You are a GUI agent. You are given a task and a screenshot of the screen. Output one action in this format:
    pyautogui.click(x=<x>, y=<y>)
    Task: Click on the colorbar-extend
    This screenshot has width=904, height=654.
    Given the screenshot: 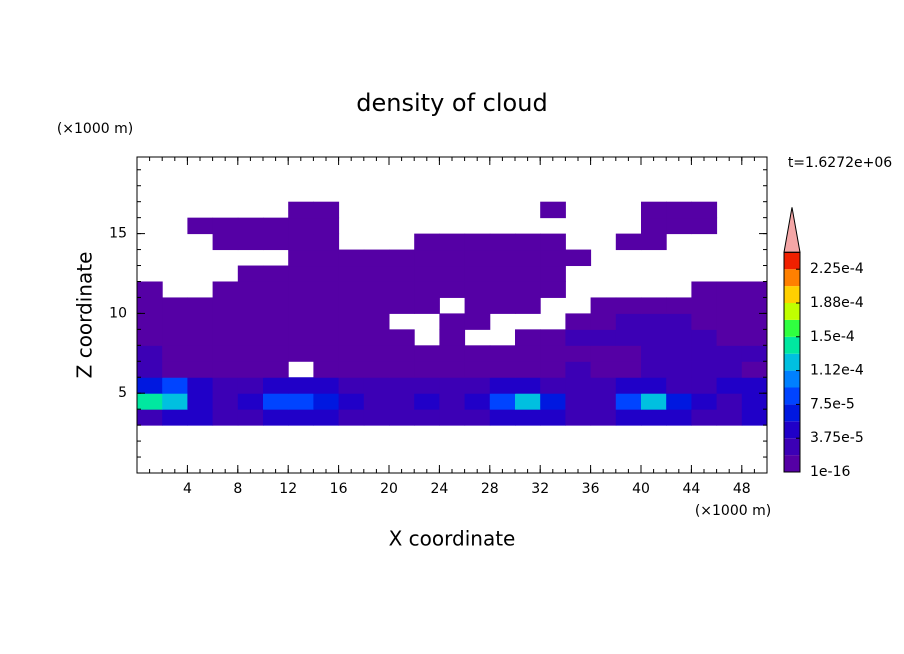 What is the action you would take?
    pyautogui.click(x=792, y=230)
    